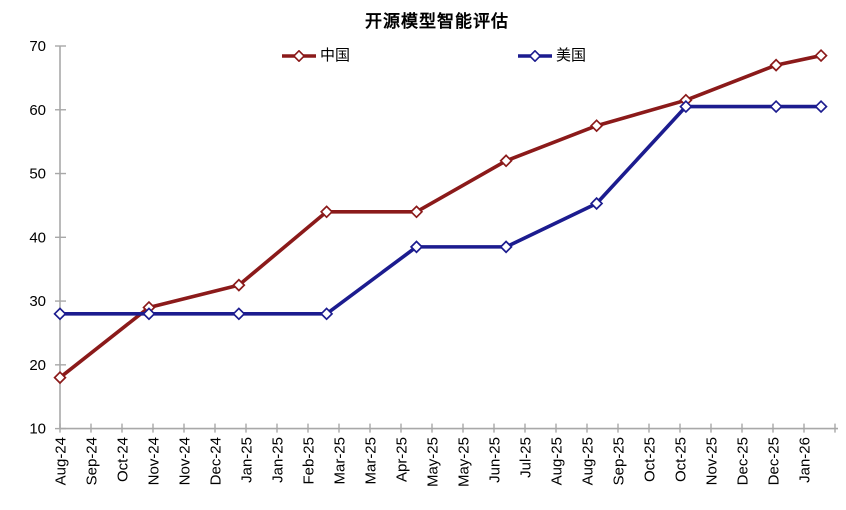 Image resolution: width=846 pixels, height=510 pixels. What do you see at coordinates (535, 56) in the screenshot?
I see `legend-us-line-diamond-icon` at bounding box center [535, 56].